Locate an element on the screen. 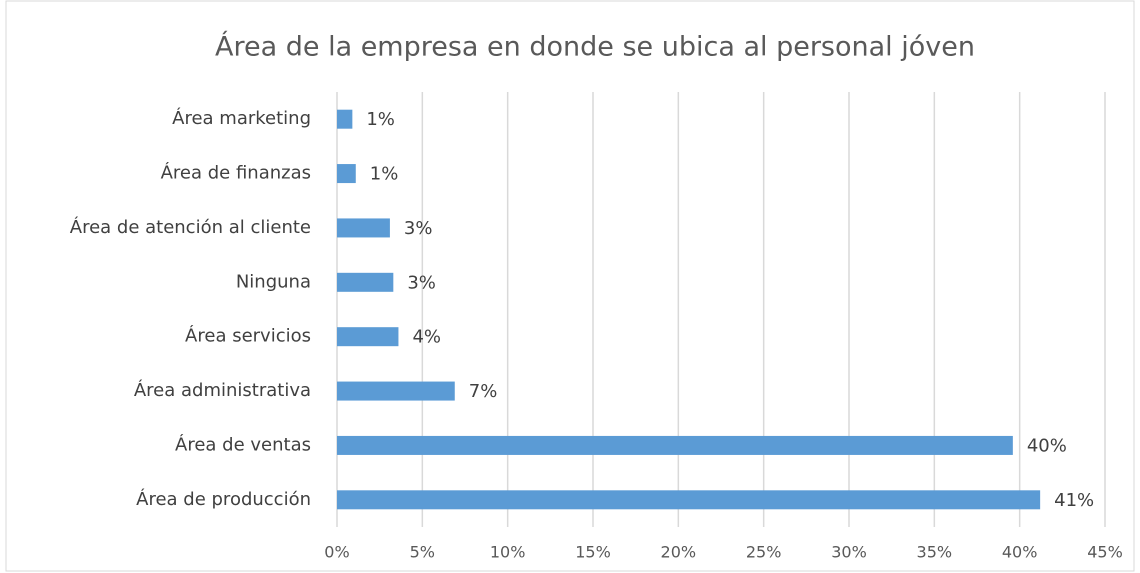 The height and width of the screenshot is (573, 1140). y-tick-label: Área de atención al cliente is located at coordinates (190, 227).